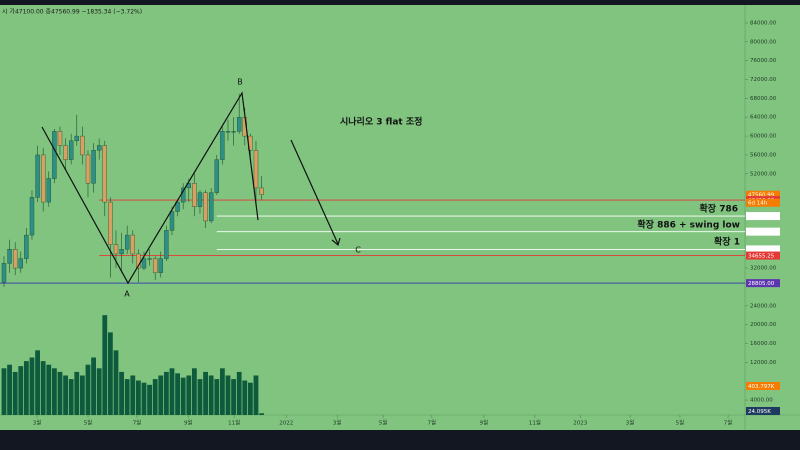  Describe the element at coordinates (763, 306) in the screenshot. I see `y-tick-label: 24000.00` at that location.